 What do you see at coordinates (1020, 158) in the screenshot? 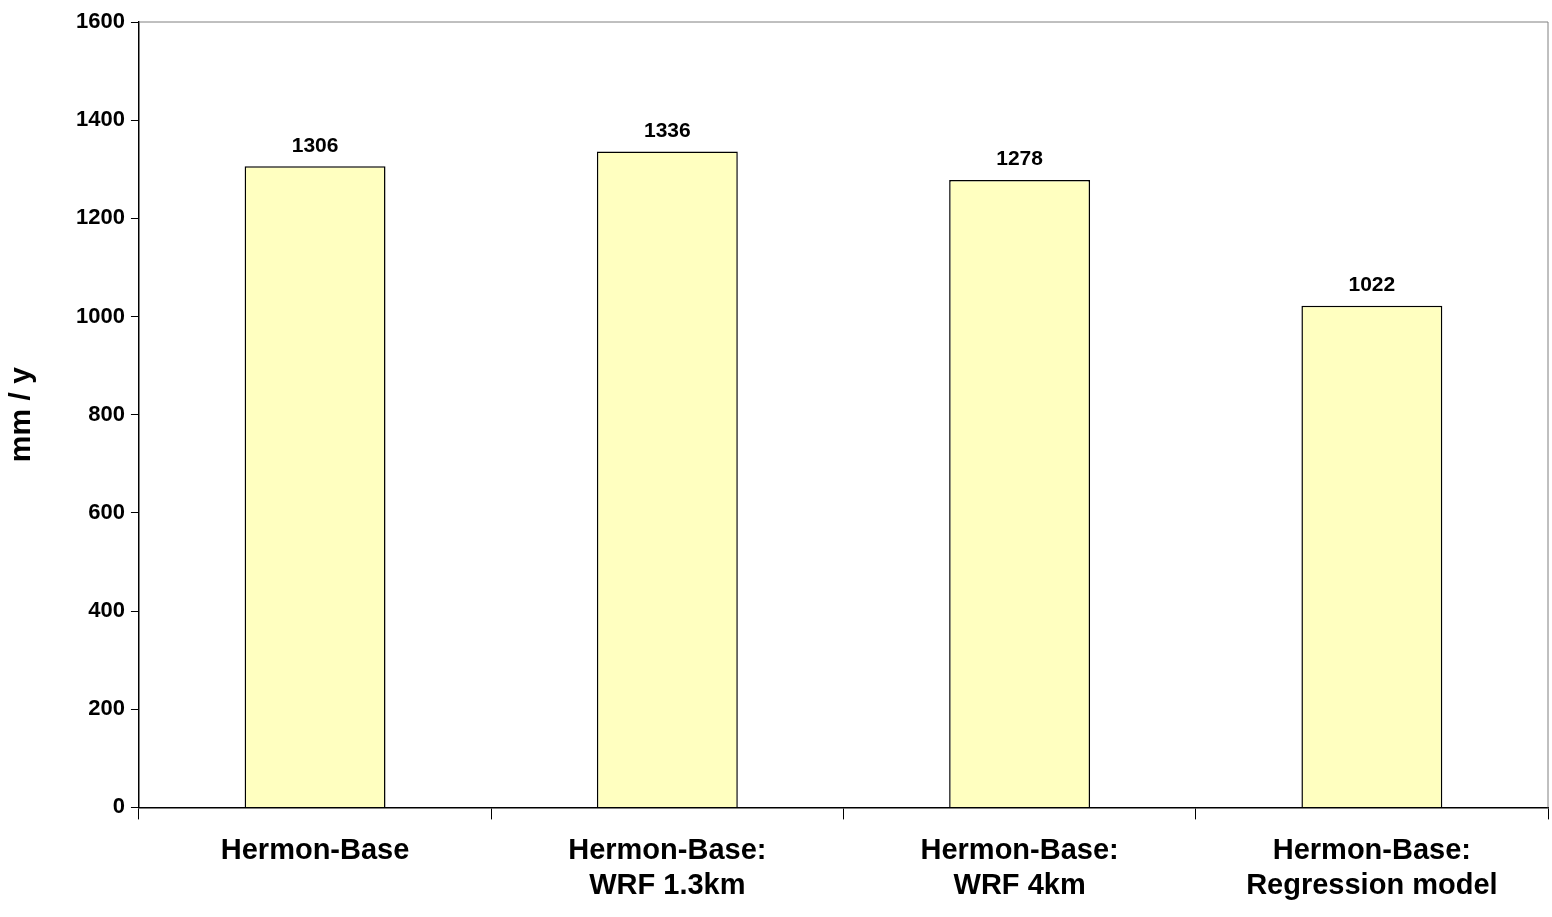
I see `data-label: 1278` at bounding box center [1020, 158].